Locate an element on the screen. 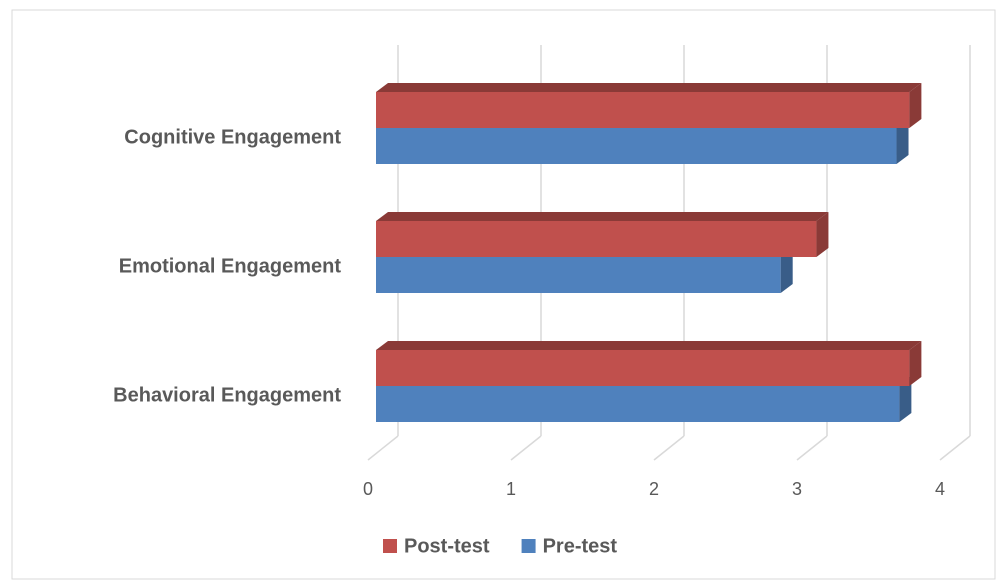  y-tick-label: Behavioral Engagement is located at coordinates (227, 395).